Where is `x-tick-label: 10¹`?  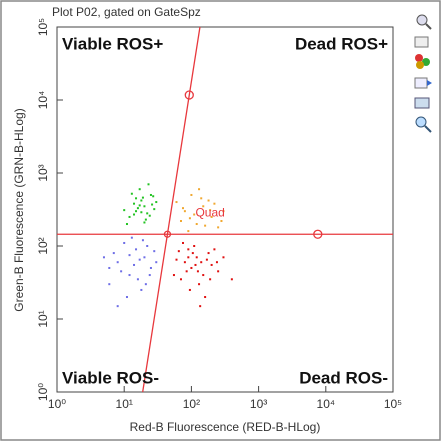 x-tick-label: 10¹ is located at coordinates (124, 404).